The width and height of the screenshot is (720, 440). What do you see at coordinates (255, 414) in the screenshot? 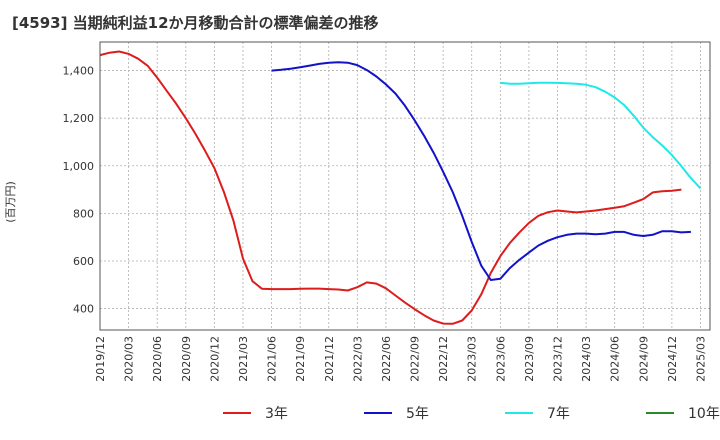
I see `legend-item: 3年` at bounding box center [255, 414].